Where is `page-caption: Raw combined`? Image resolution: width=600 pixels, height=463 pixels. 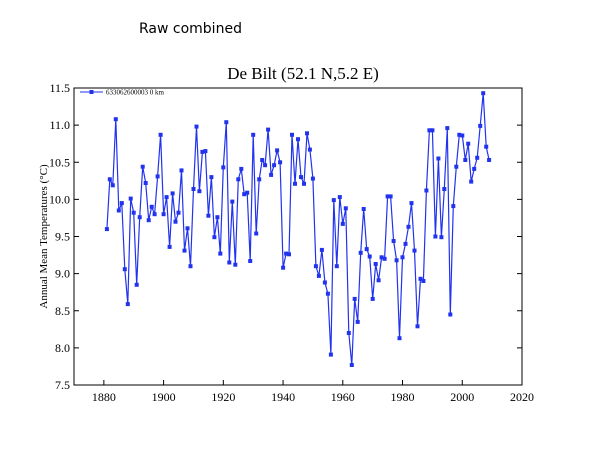
page-caption: Raw combined is located at coordinates (190, 29).